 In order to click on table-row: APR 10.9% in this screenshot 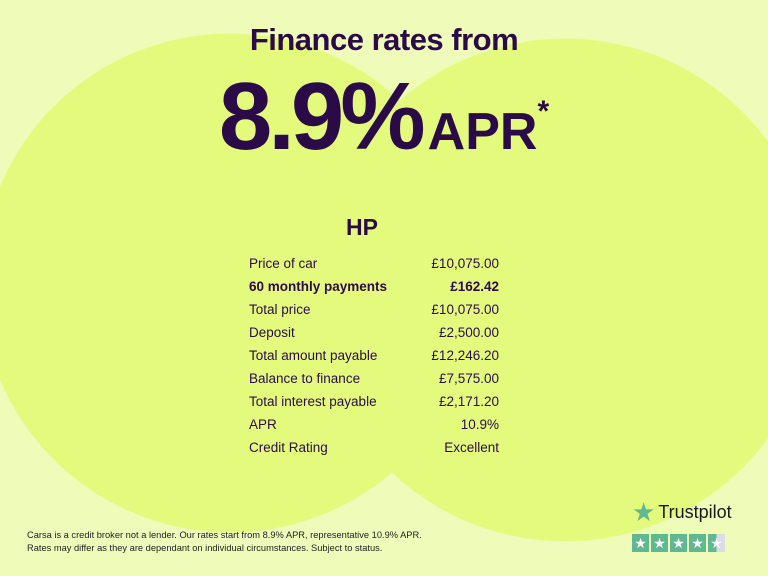, I will do `click(374, 426)`.